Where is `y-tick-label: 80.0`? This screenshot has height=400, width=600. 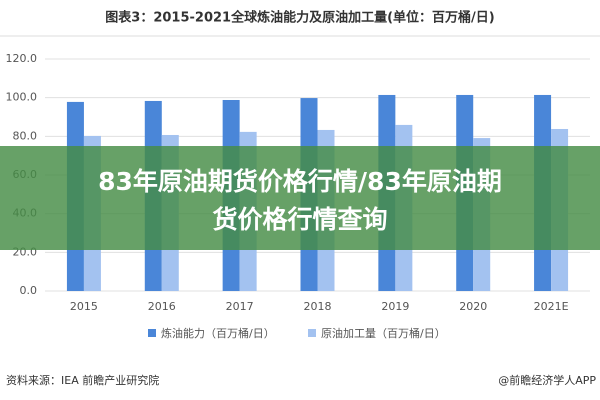 y-tick-label: 80.0 is located at coordinates (25, 135).